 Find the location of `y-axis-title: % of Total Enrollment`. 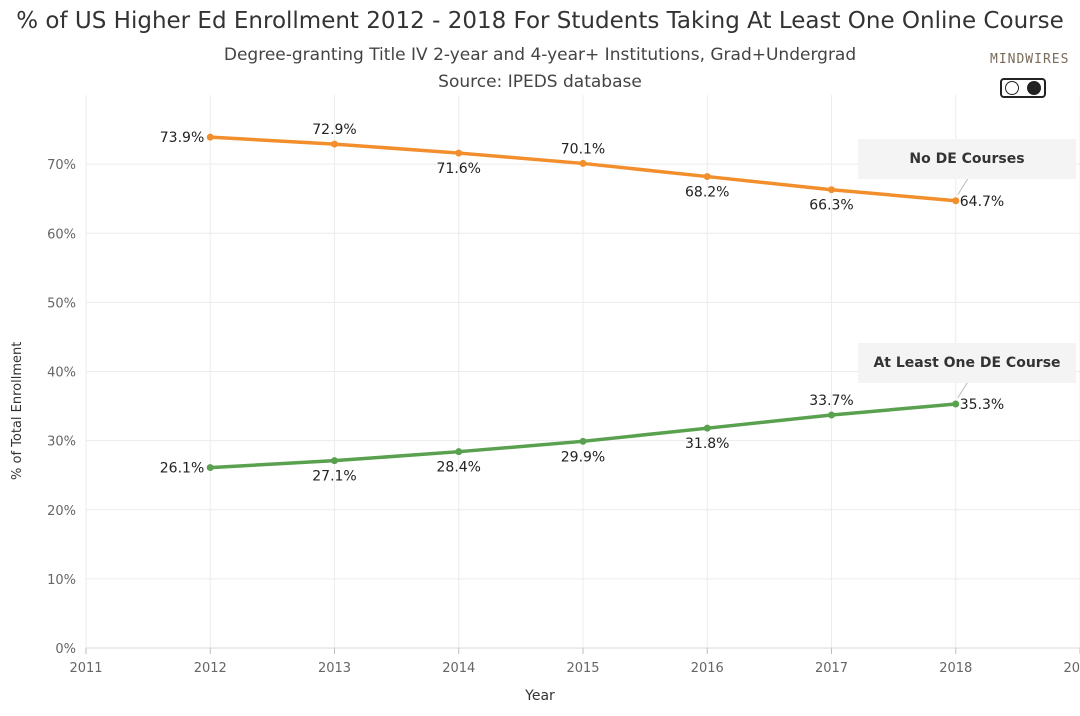

y-axis-title: % of Total Enrollment is located at coordinates (17, 410).